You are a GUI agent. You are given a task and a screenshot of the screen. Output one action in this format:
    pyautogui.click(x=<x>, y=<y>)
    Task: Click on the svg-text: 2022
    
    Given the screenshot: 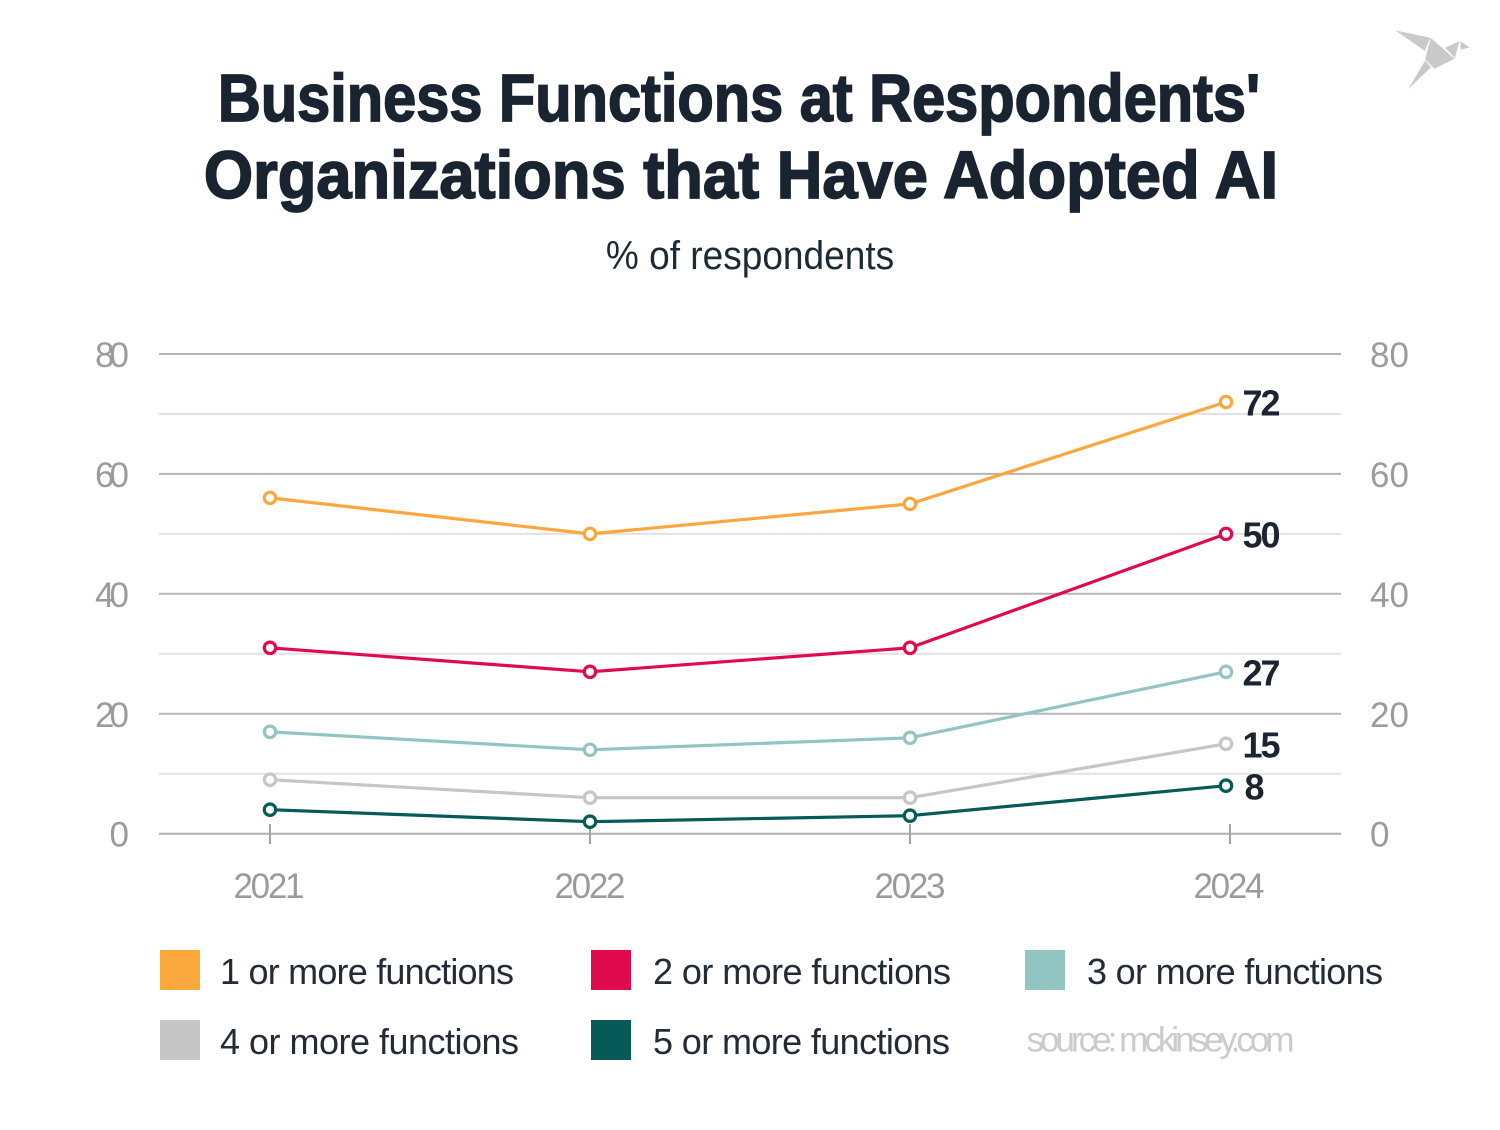 What is the action you would take?
    pyautogui.click(x=590, y=886)
    